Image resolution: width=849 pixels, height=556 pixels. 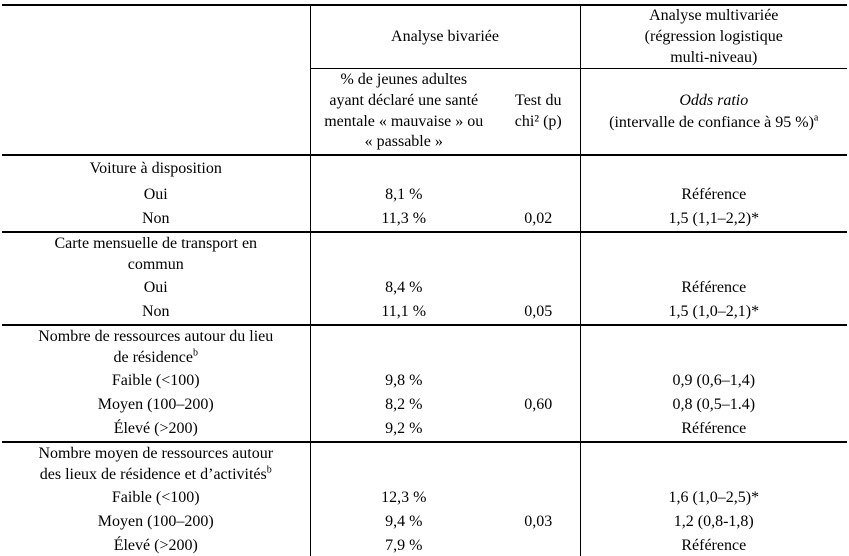 What do you see at coordinates (404, 498) in the screenshot?
I see `pct-value: 12,3 %` at bounding box center [404, 498].